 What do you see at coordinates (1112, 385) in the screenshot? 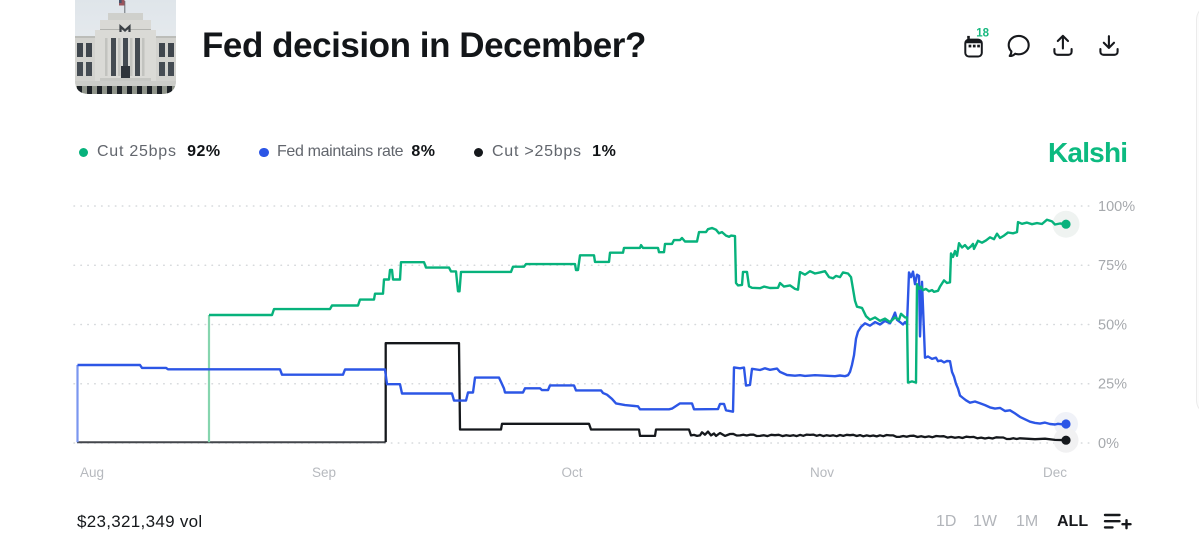
I see `svg-text: 25%` at bounding box center [1112, 385].